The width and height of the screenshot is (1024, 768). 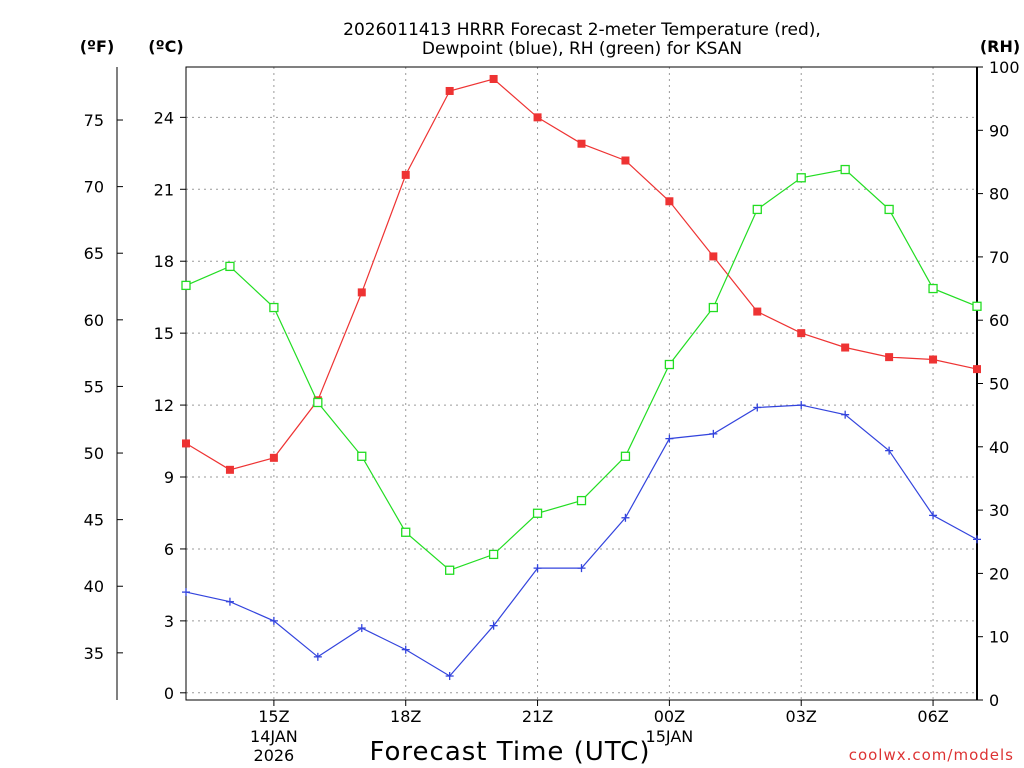 What do you see at coordinates (932, 716) in the screenshot?
I see `x-tick-label: 06Z` at bounding box center [932, 716].